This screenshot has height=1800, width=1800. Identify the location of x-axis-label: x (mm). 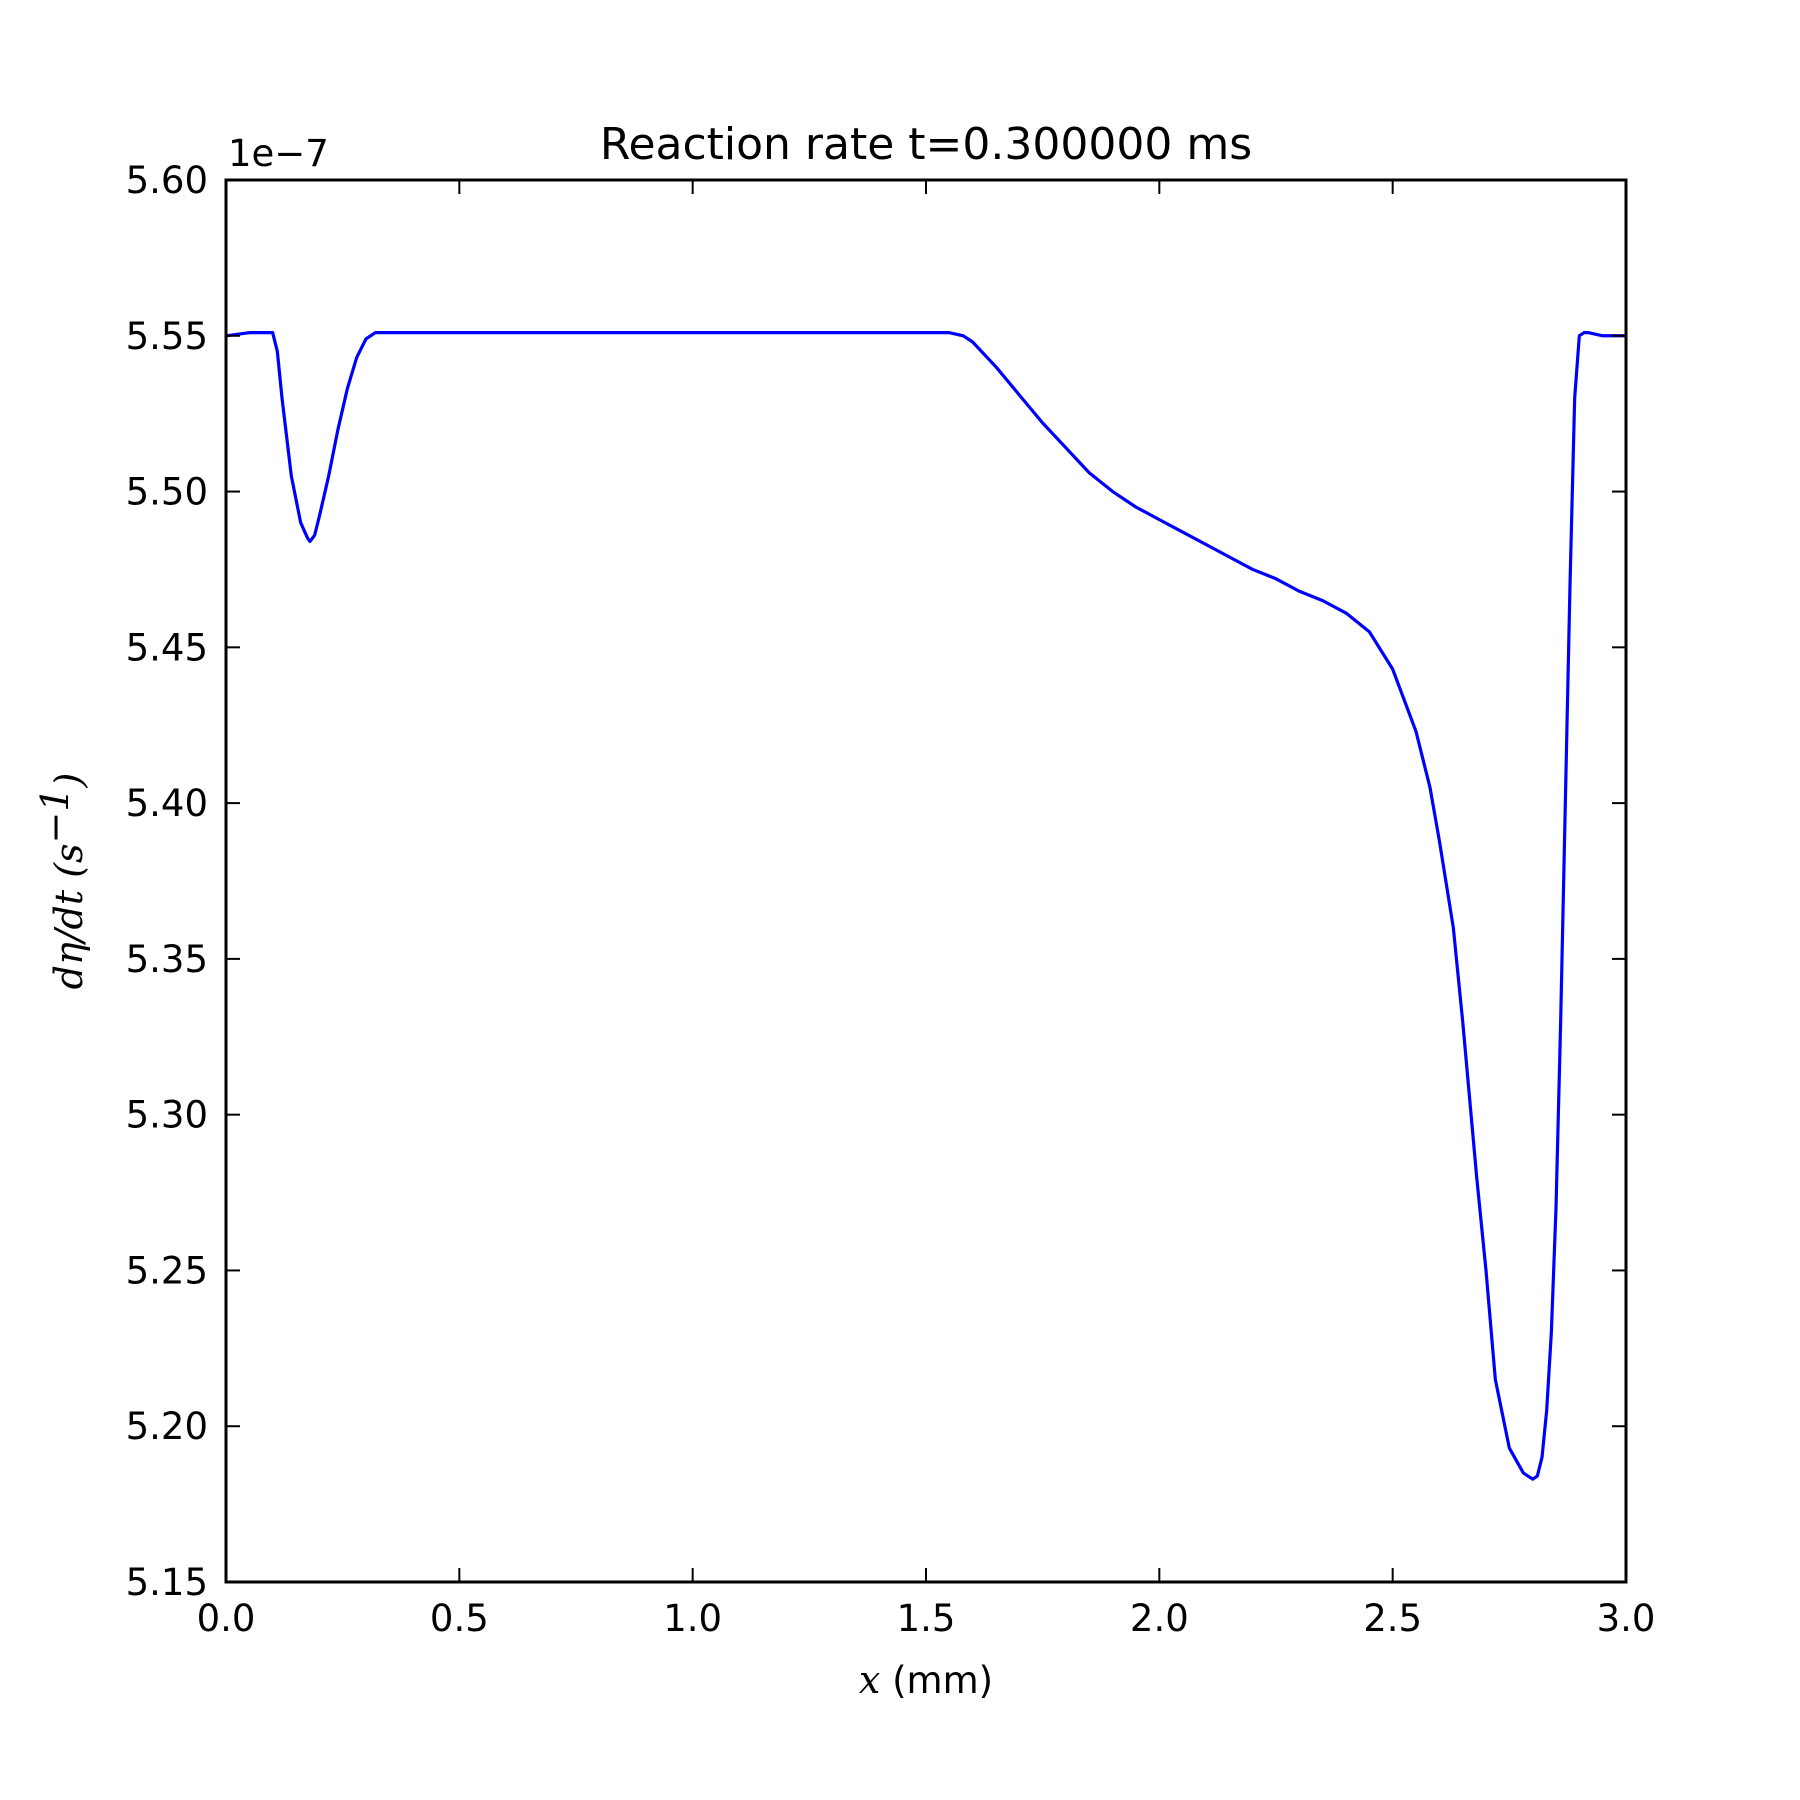
(926, 1680).